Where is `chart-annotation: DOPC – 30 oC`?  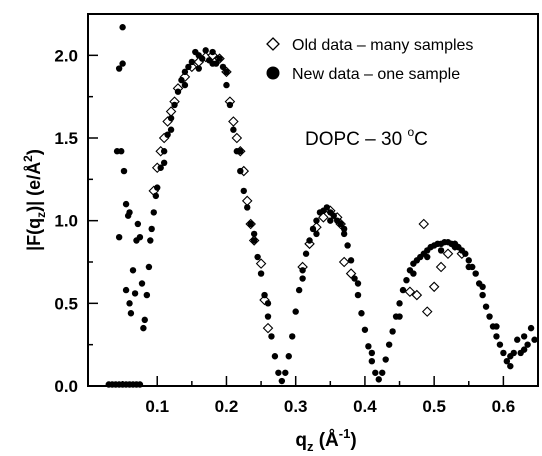
chart-annotation: DOPC – 30 oC is located at coordinates (366, 137).